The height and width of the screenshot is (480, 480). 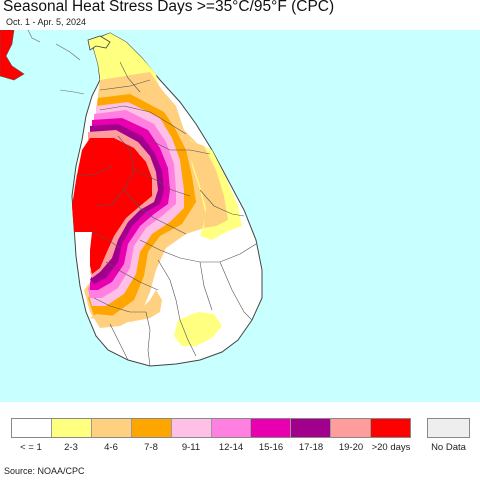 I want to click on legend-label: 17-18, so click(x=311, y=447).